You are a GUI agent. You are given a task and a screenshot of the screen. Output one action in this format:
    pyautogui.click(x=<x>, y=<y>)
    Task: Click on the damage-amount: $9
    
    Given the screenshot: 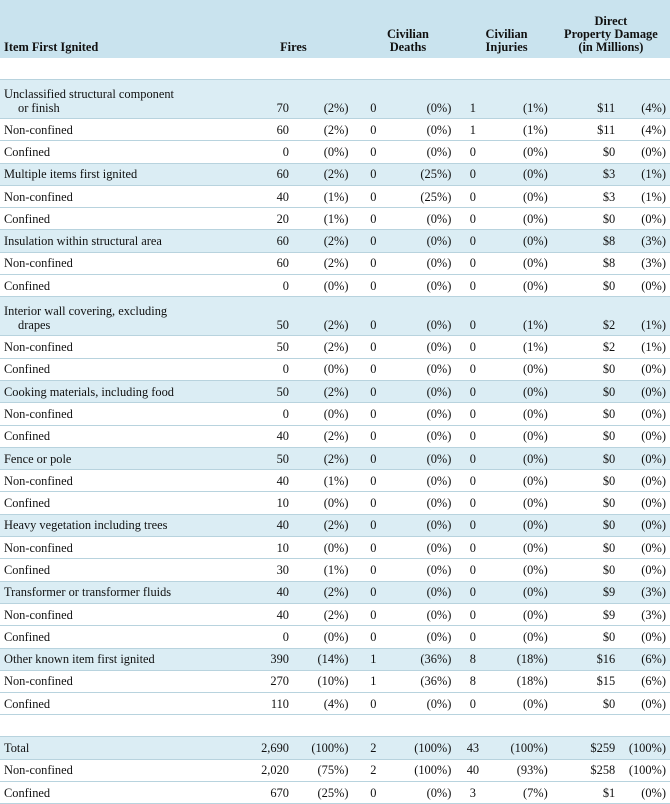 What is the action you would take?
    pyautogui.click(x=609, y=614)
    